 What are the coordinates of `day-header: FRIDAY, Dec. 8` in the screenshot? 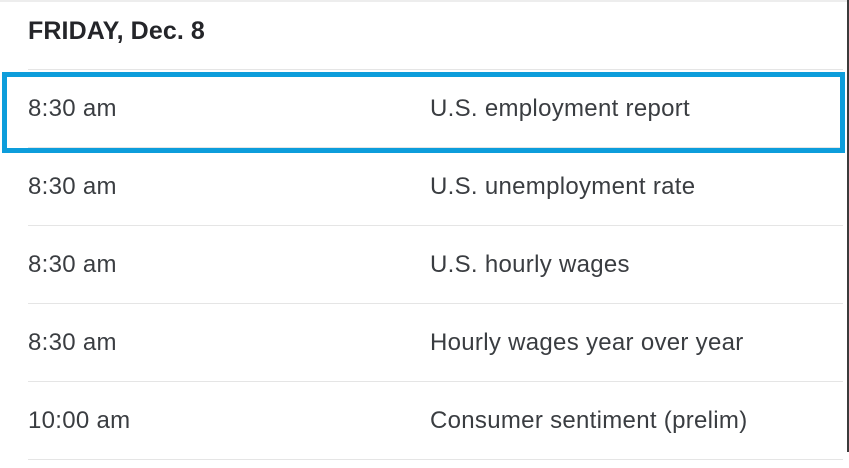 It's located at (424, 34).